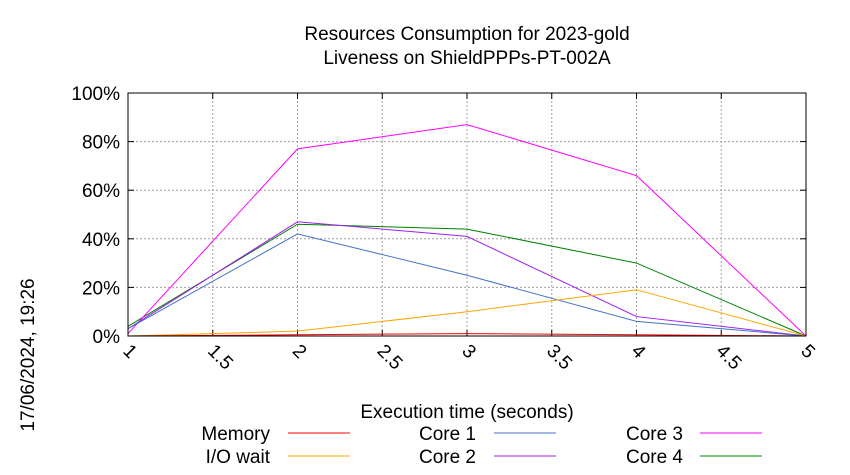 This screenshot has height=475, width=850. I want to click on x-tick-label: 5, so click(807, 352).